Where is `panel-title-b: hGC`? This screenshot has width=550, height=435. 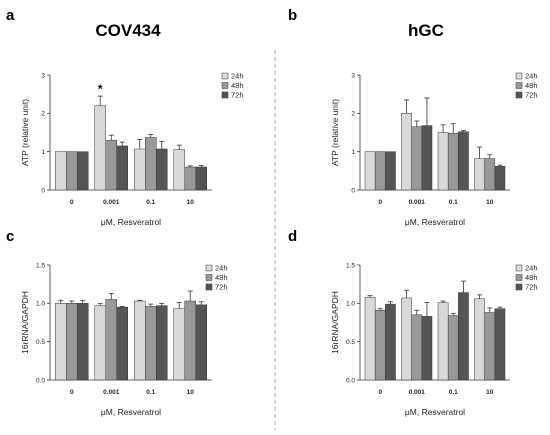
panel-title-b: hGC is located at coordinates (426, 30).